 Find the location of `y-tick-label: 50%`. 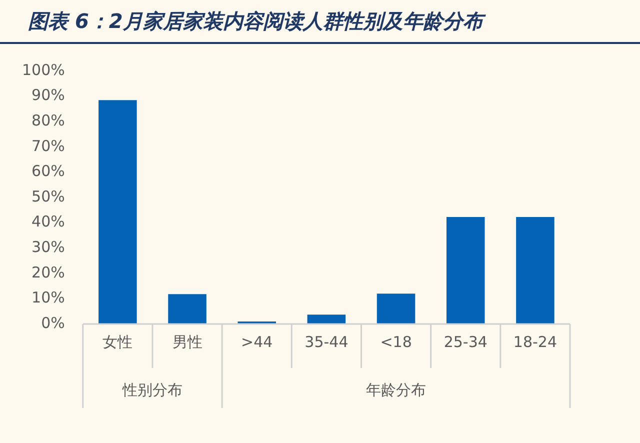

y-tick-label: 50% is located at coordinates (48, 196).